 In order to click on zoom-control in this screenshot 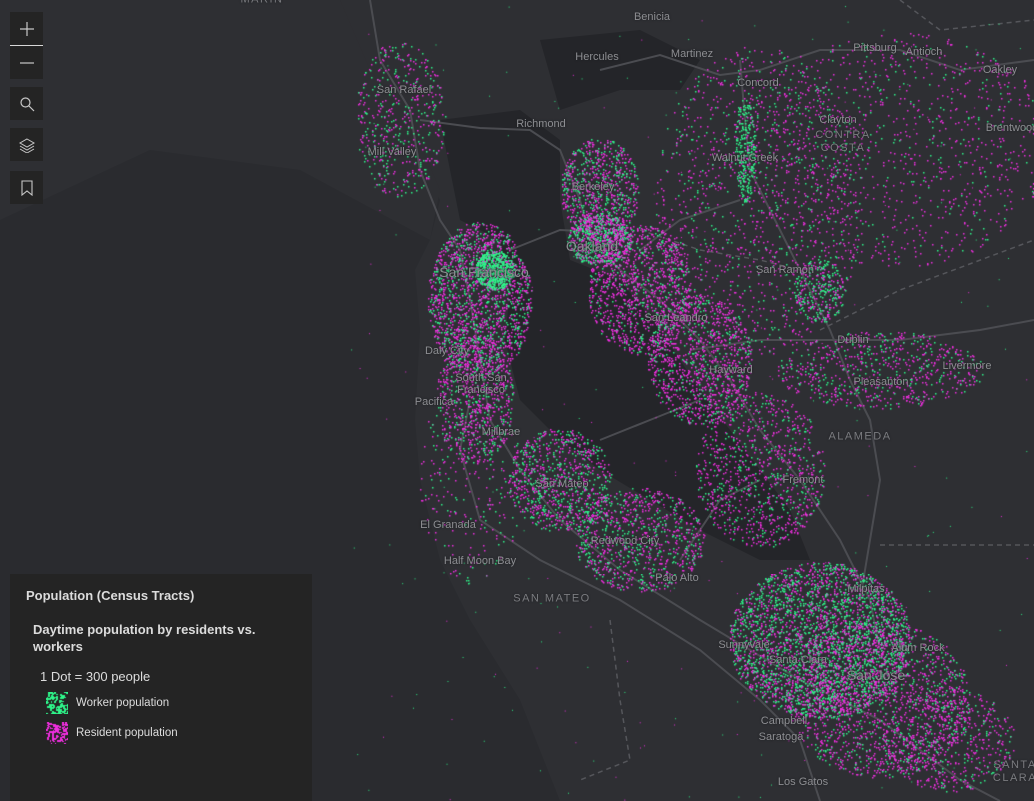, I will do `click(26, 45)`.